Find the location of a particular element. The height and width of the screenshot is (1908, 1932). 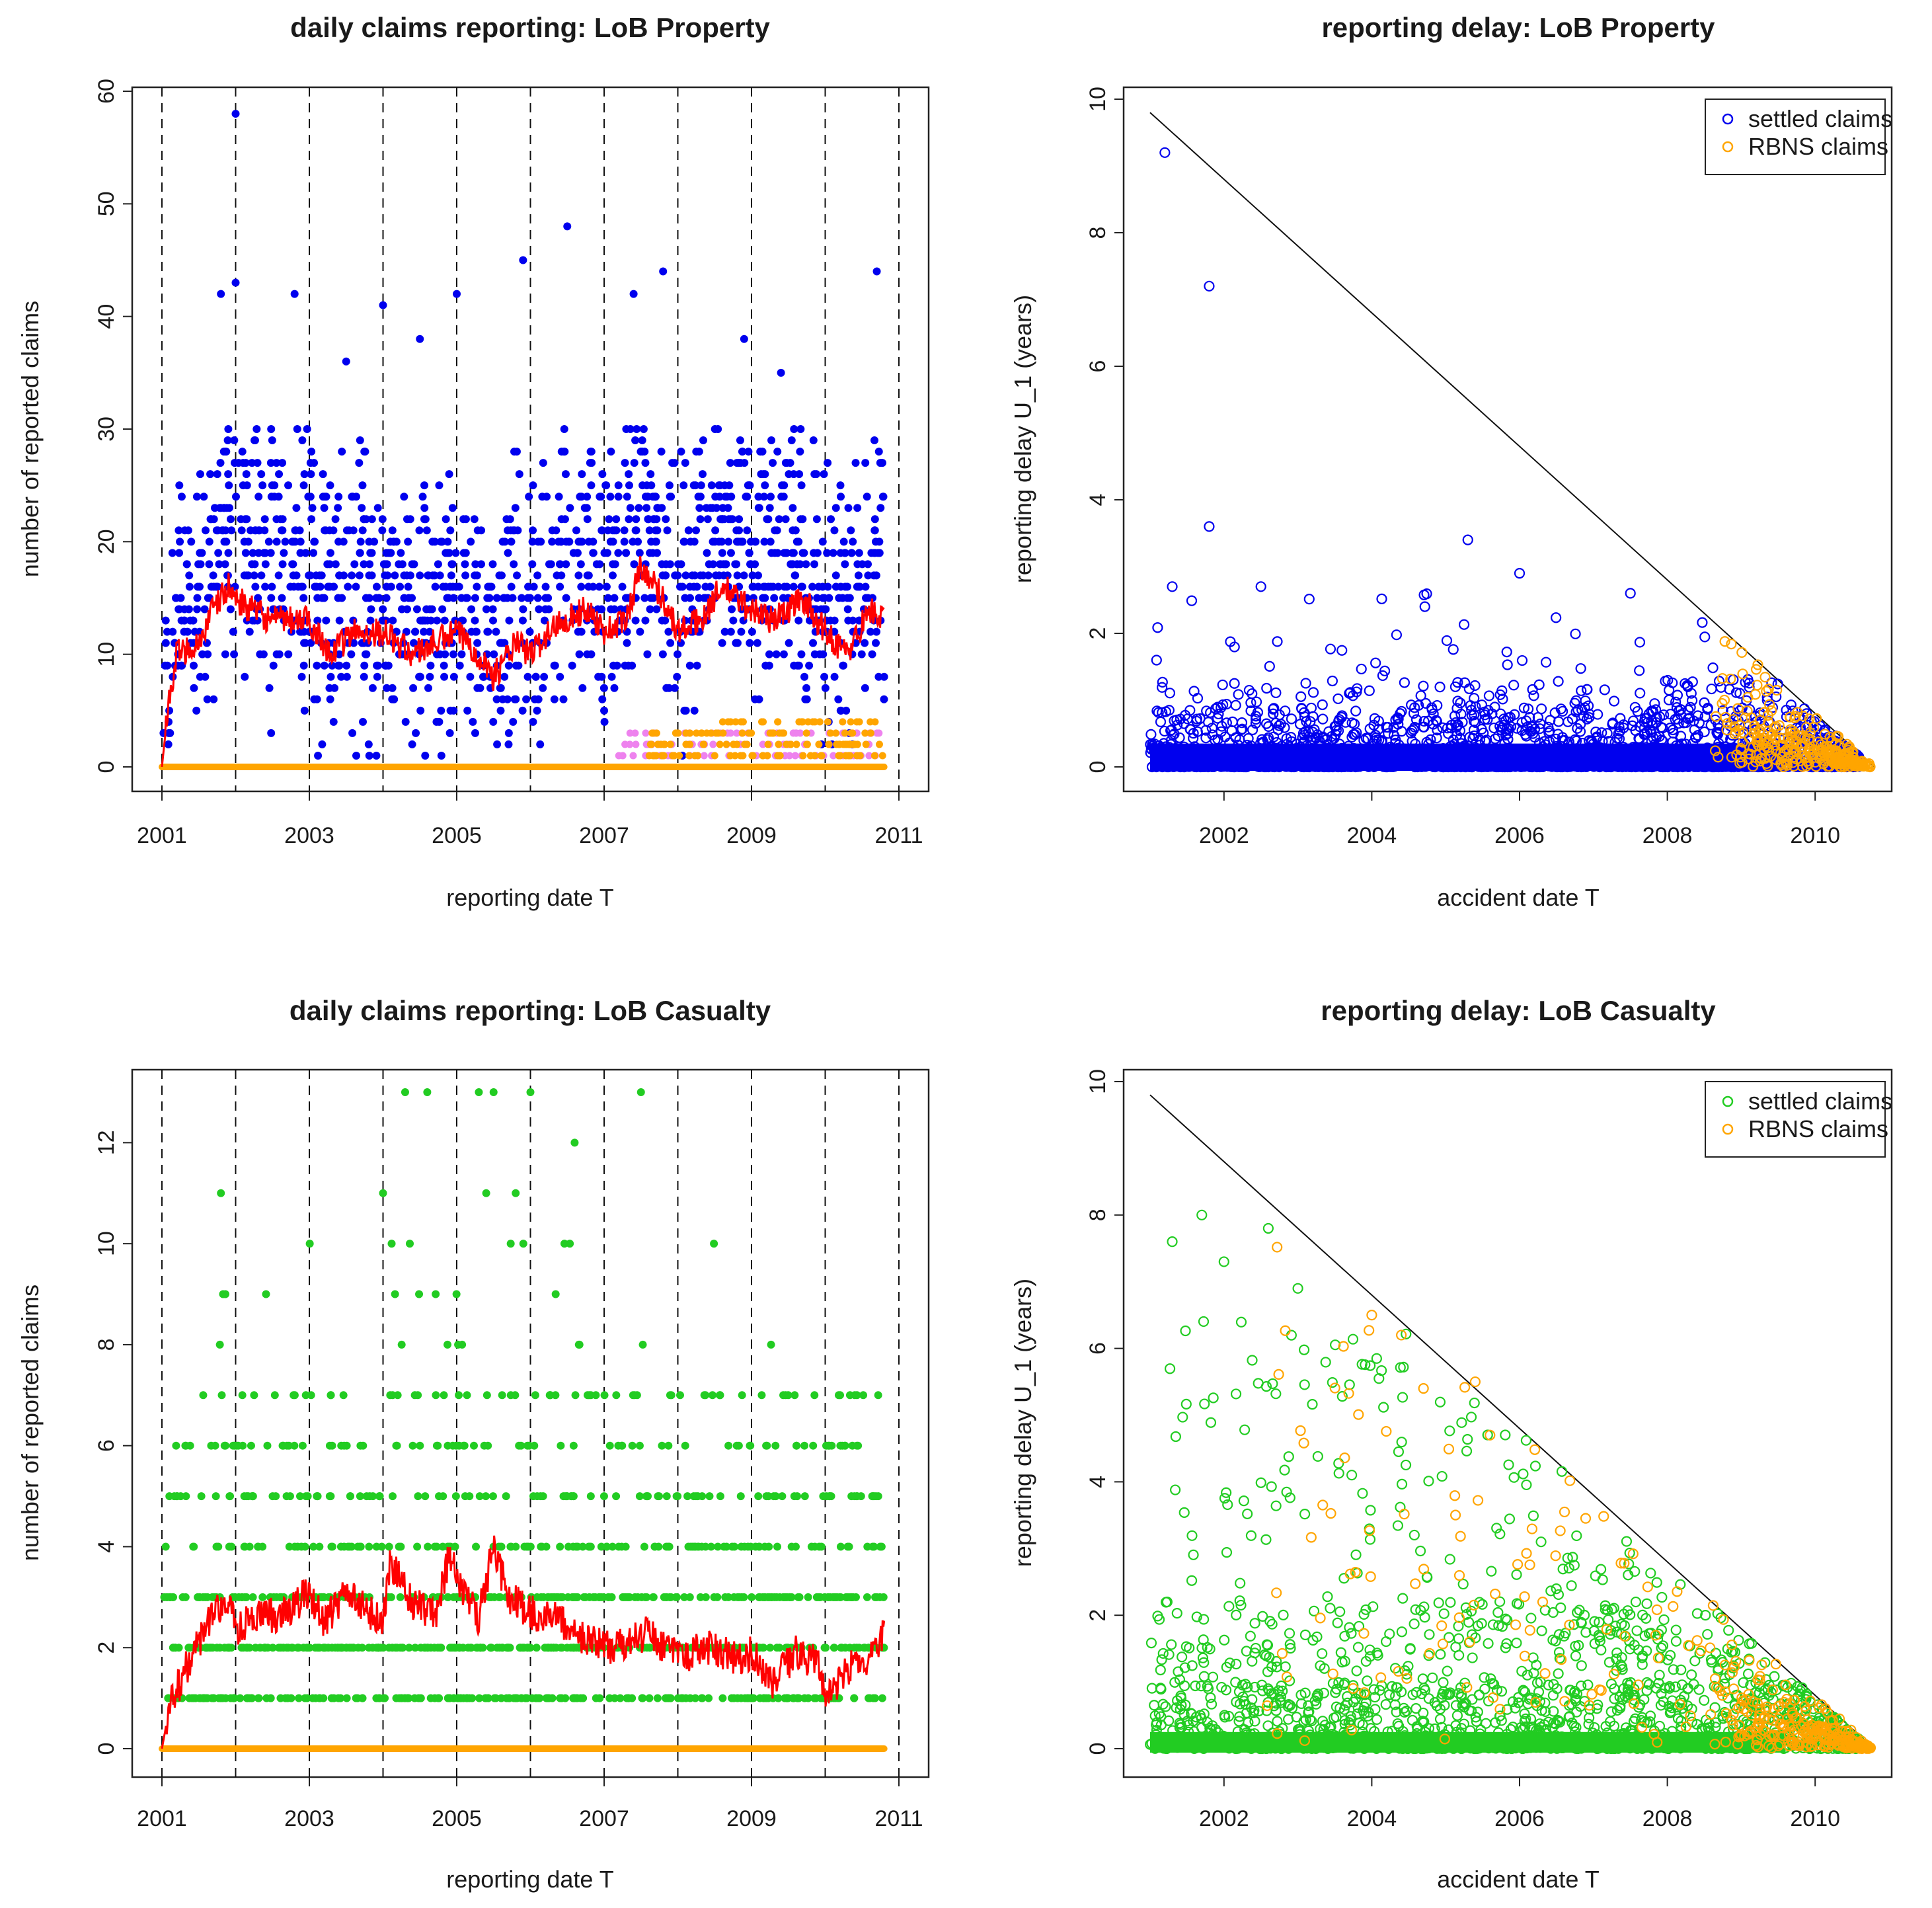

data-points is located at coordinates (523, 1420).